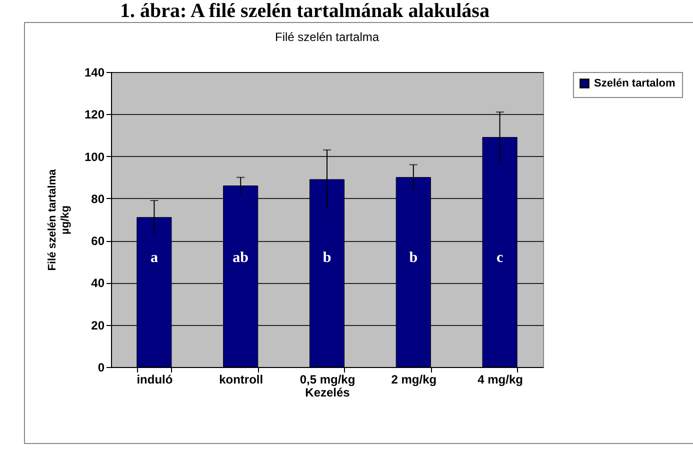 The image size is (693, 450). What do you see at coordinates (94, 115) in the screenshot?
I see `y-tick-label: 120` at bounding box center [94, 115].